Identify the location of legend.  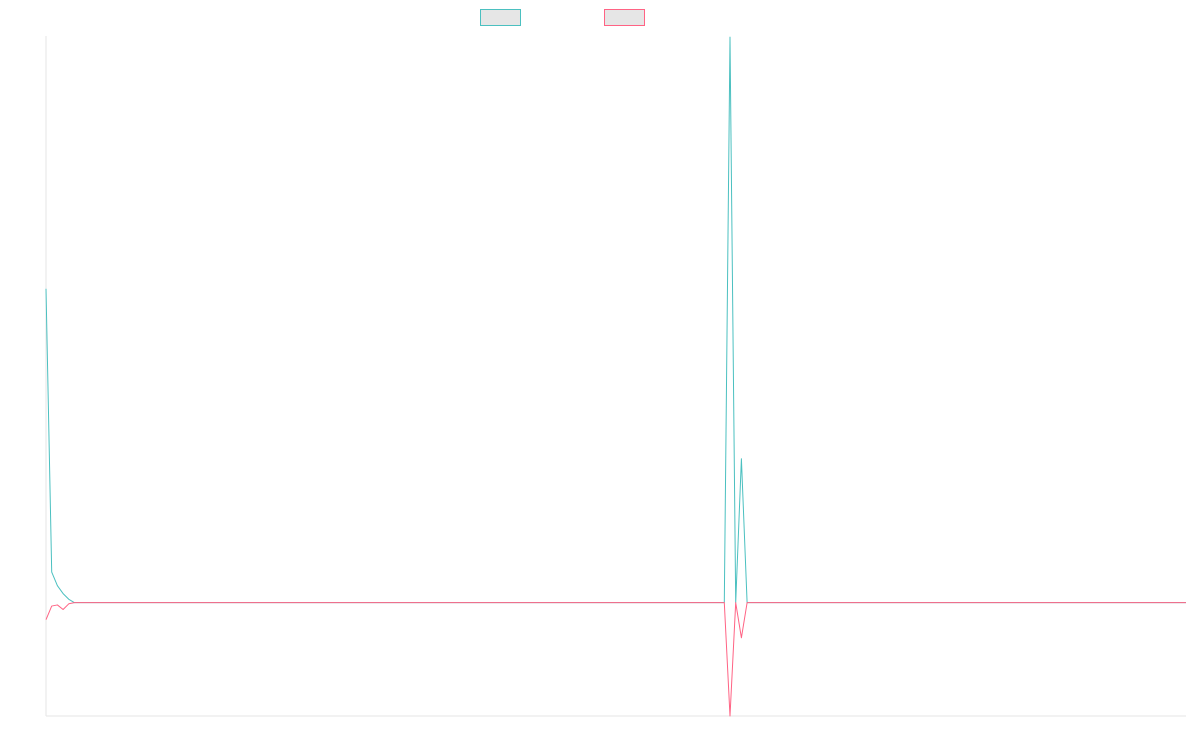
(562, 17).